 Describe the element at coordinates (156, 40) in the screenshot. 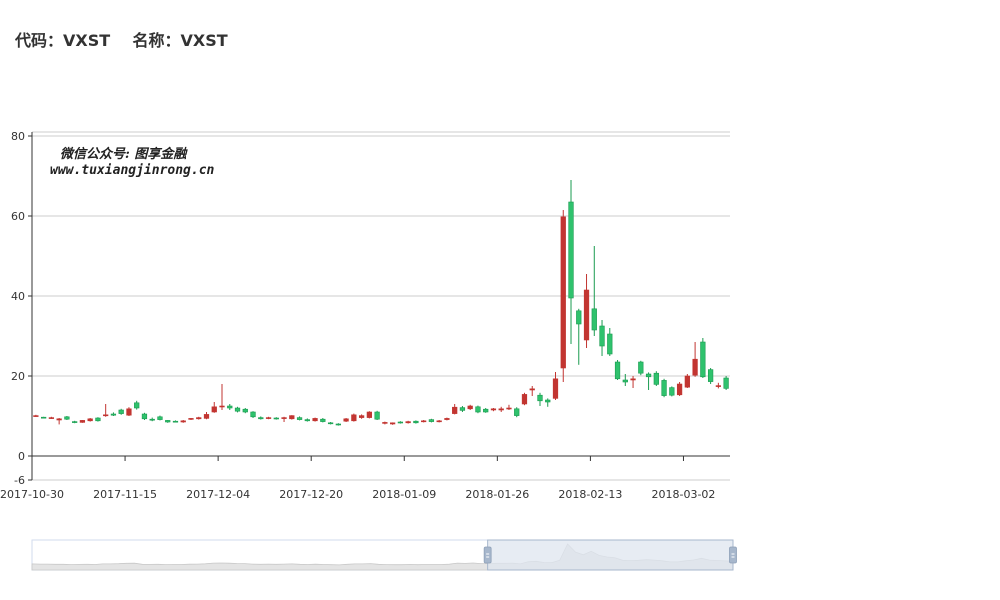

I see `name-label: 名称：` at that location.